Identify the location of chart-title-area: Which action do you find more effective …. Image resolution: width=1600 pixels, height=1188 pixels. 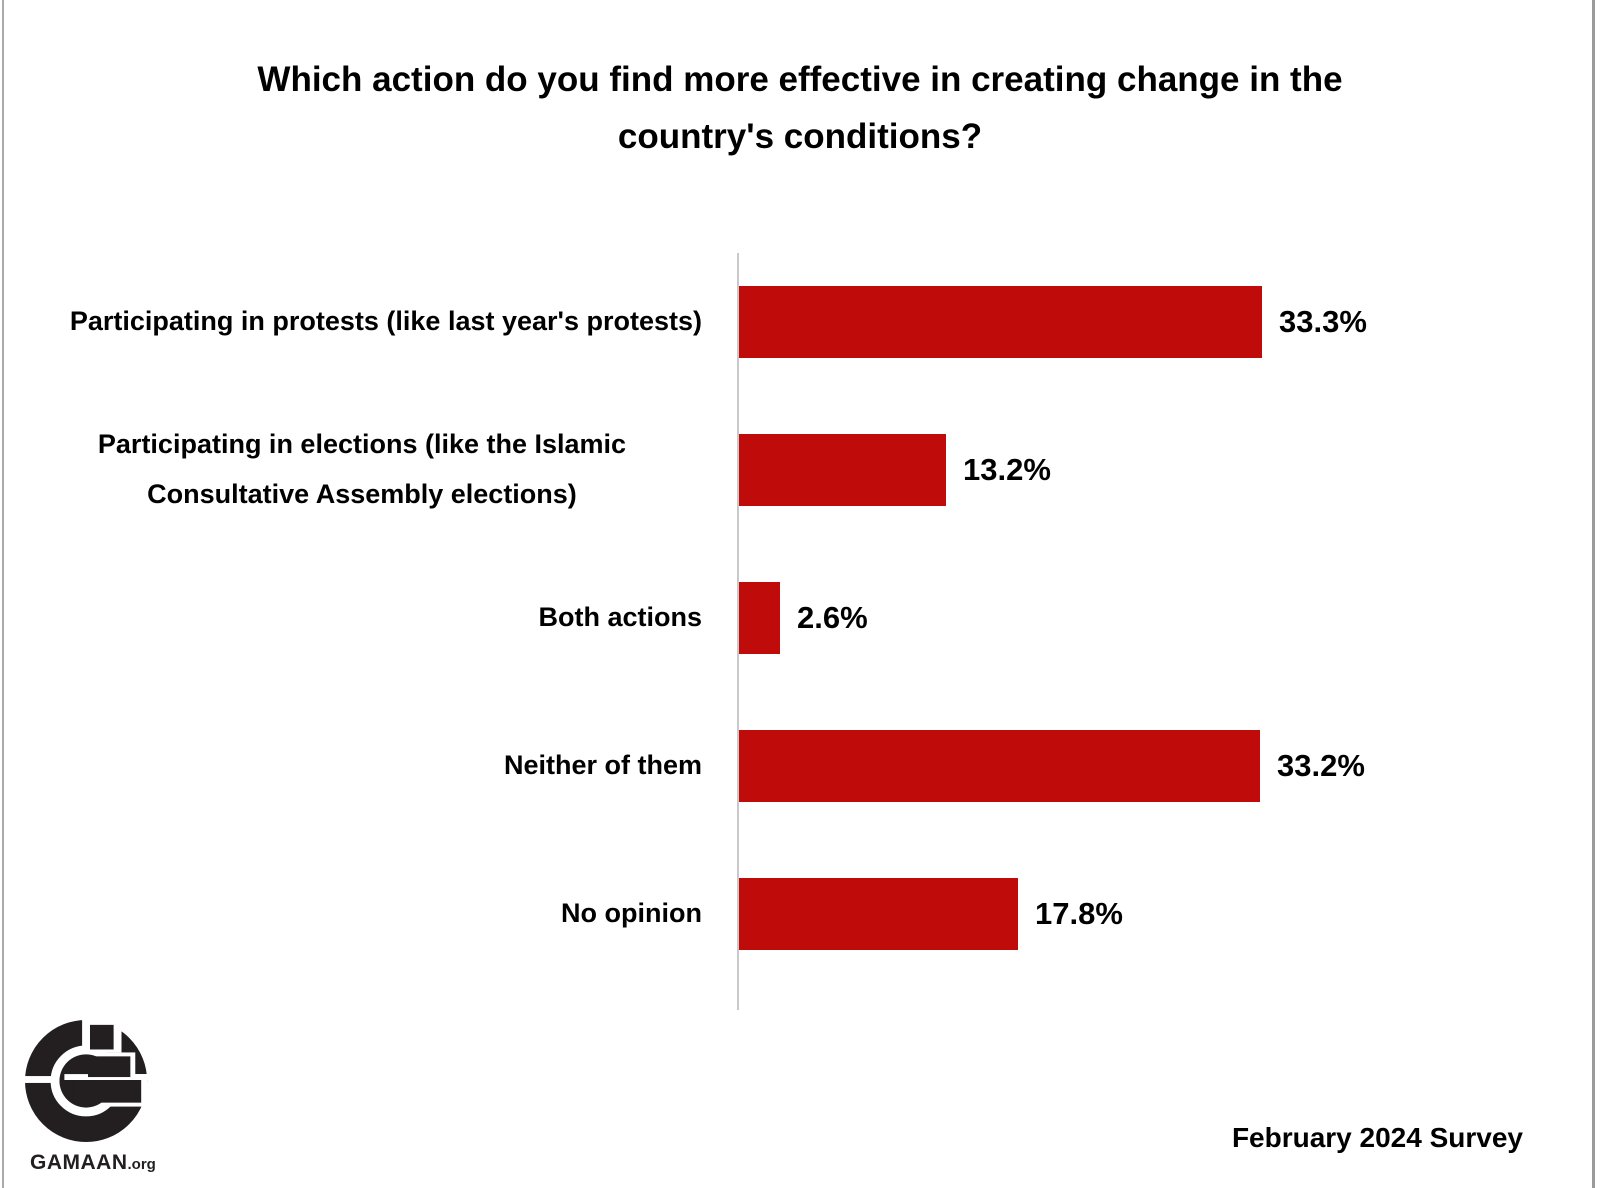
(800, 108).